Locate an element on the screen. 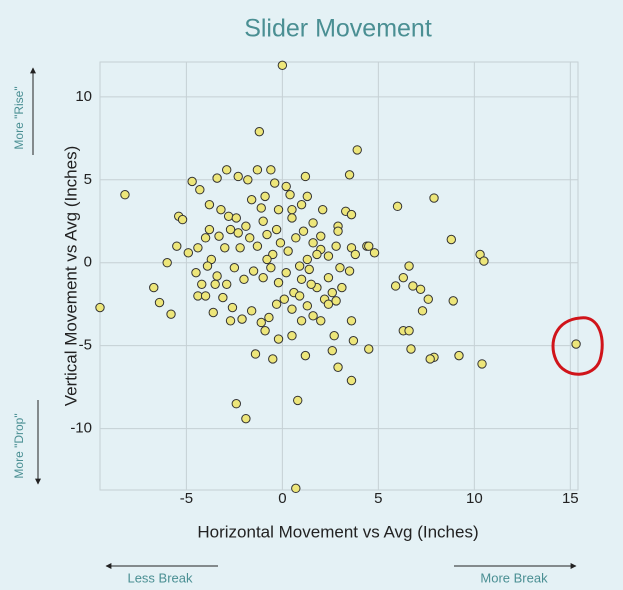 The width and height of the screenshot is (623, 590). y-axis-label: Vertical Movement vs Avg (Inches) is located at coordinates (70, 276).